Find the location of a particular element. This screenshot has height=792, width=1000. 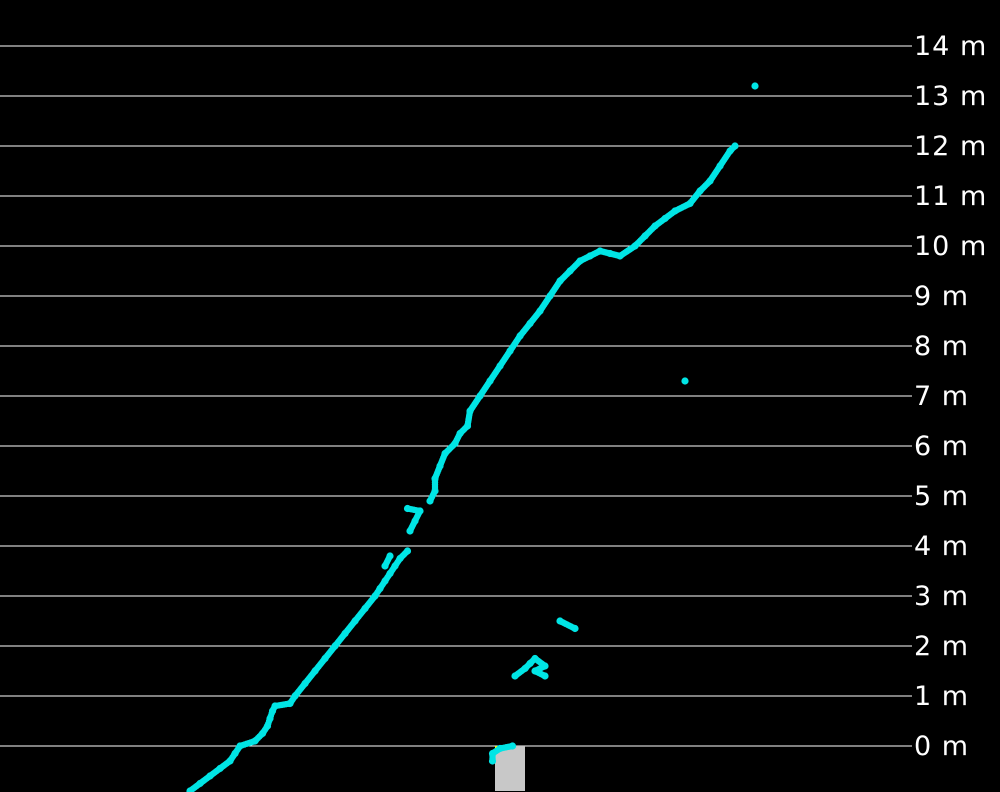

tick-label-10m: 10 m is located at coordinates (950, 246).